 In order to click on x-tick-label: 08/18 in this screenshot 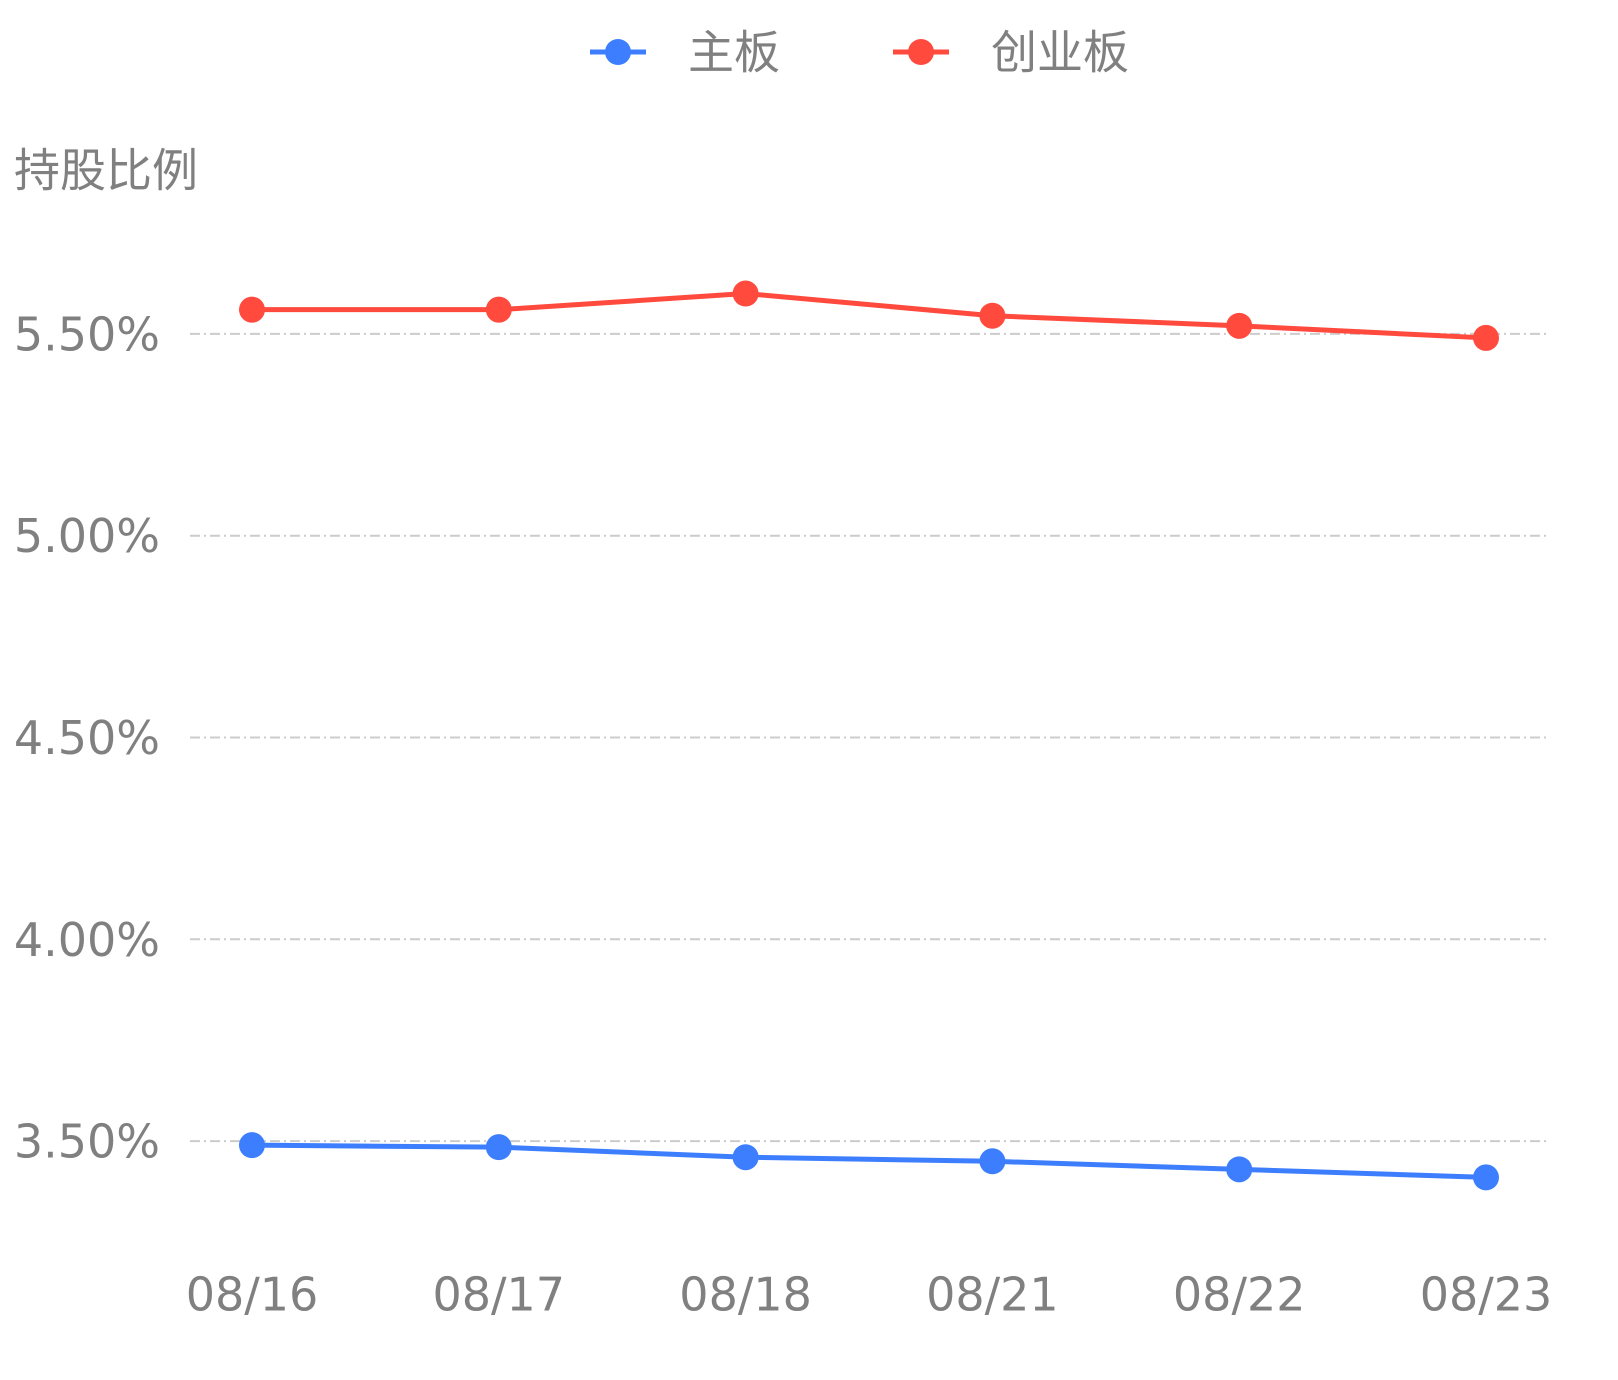, I will do `click(745, 1295)`.